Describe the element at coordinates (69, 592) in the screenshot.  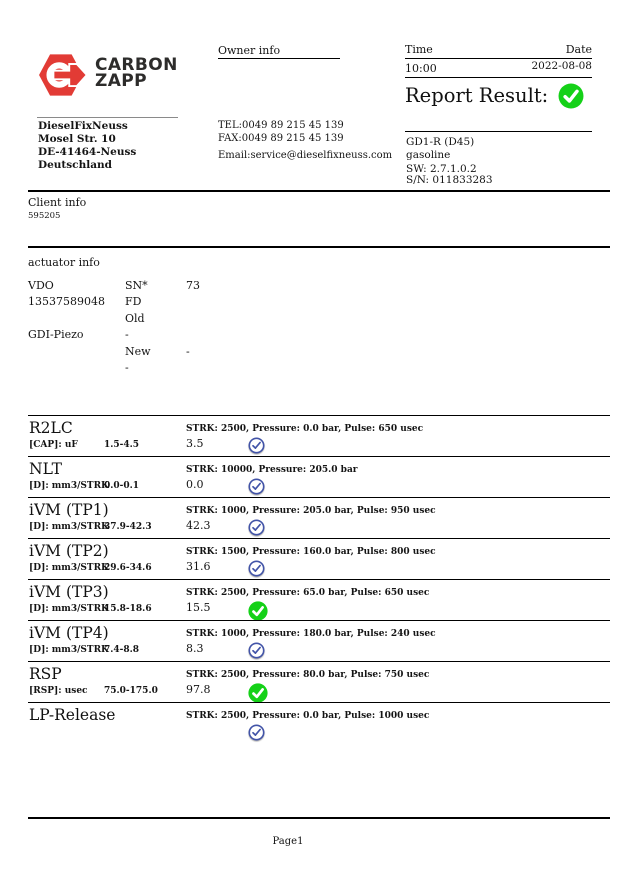
I see `test-name: iVM (TP3)` at that location.